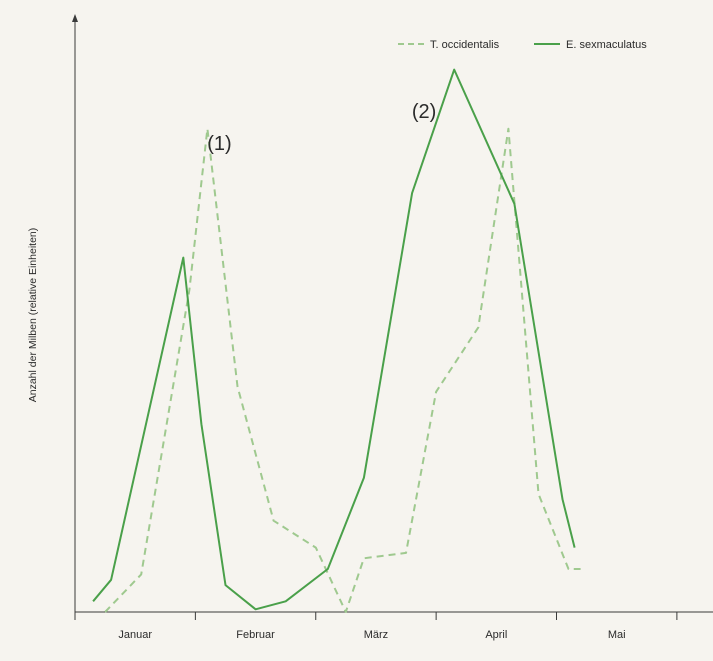  What do you see at coordinates (606, 45) in the screenshot?
I see `legend-label-e-sexmaculatus: E. sexmaculatus` at bounding box center [606, 45].